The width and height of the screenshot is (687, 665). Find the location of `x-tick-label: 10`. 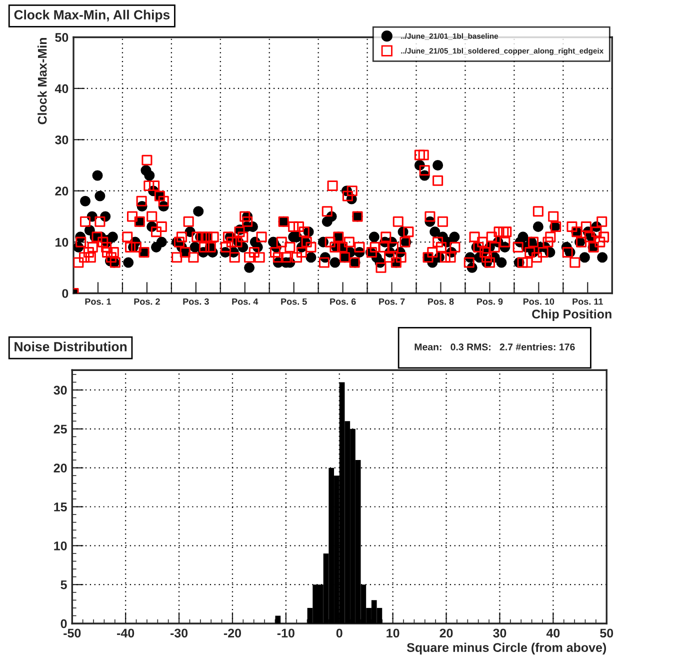

x-tick-label: 10 is located at coordinates (393, 633).